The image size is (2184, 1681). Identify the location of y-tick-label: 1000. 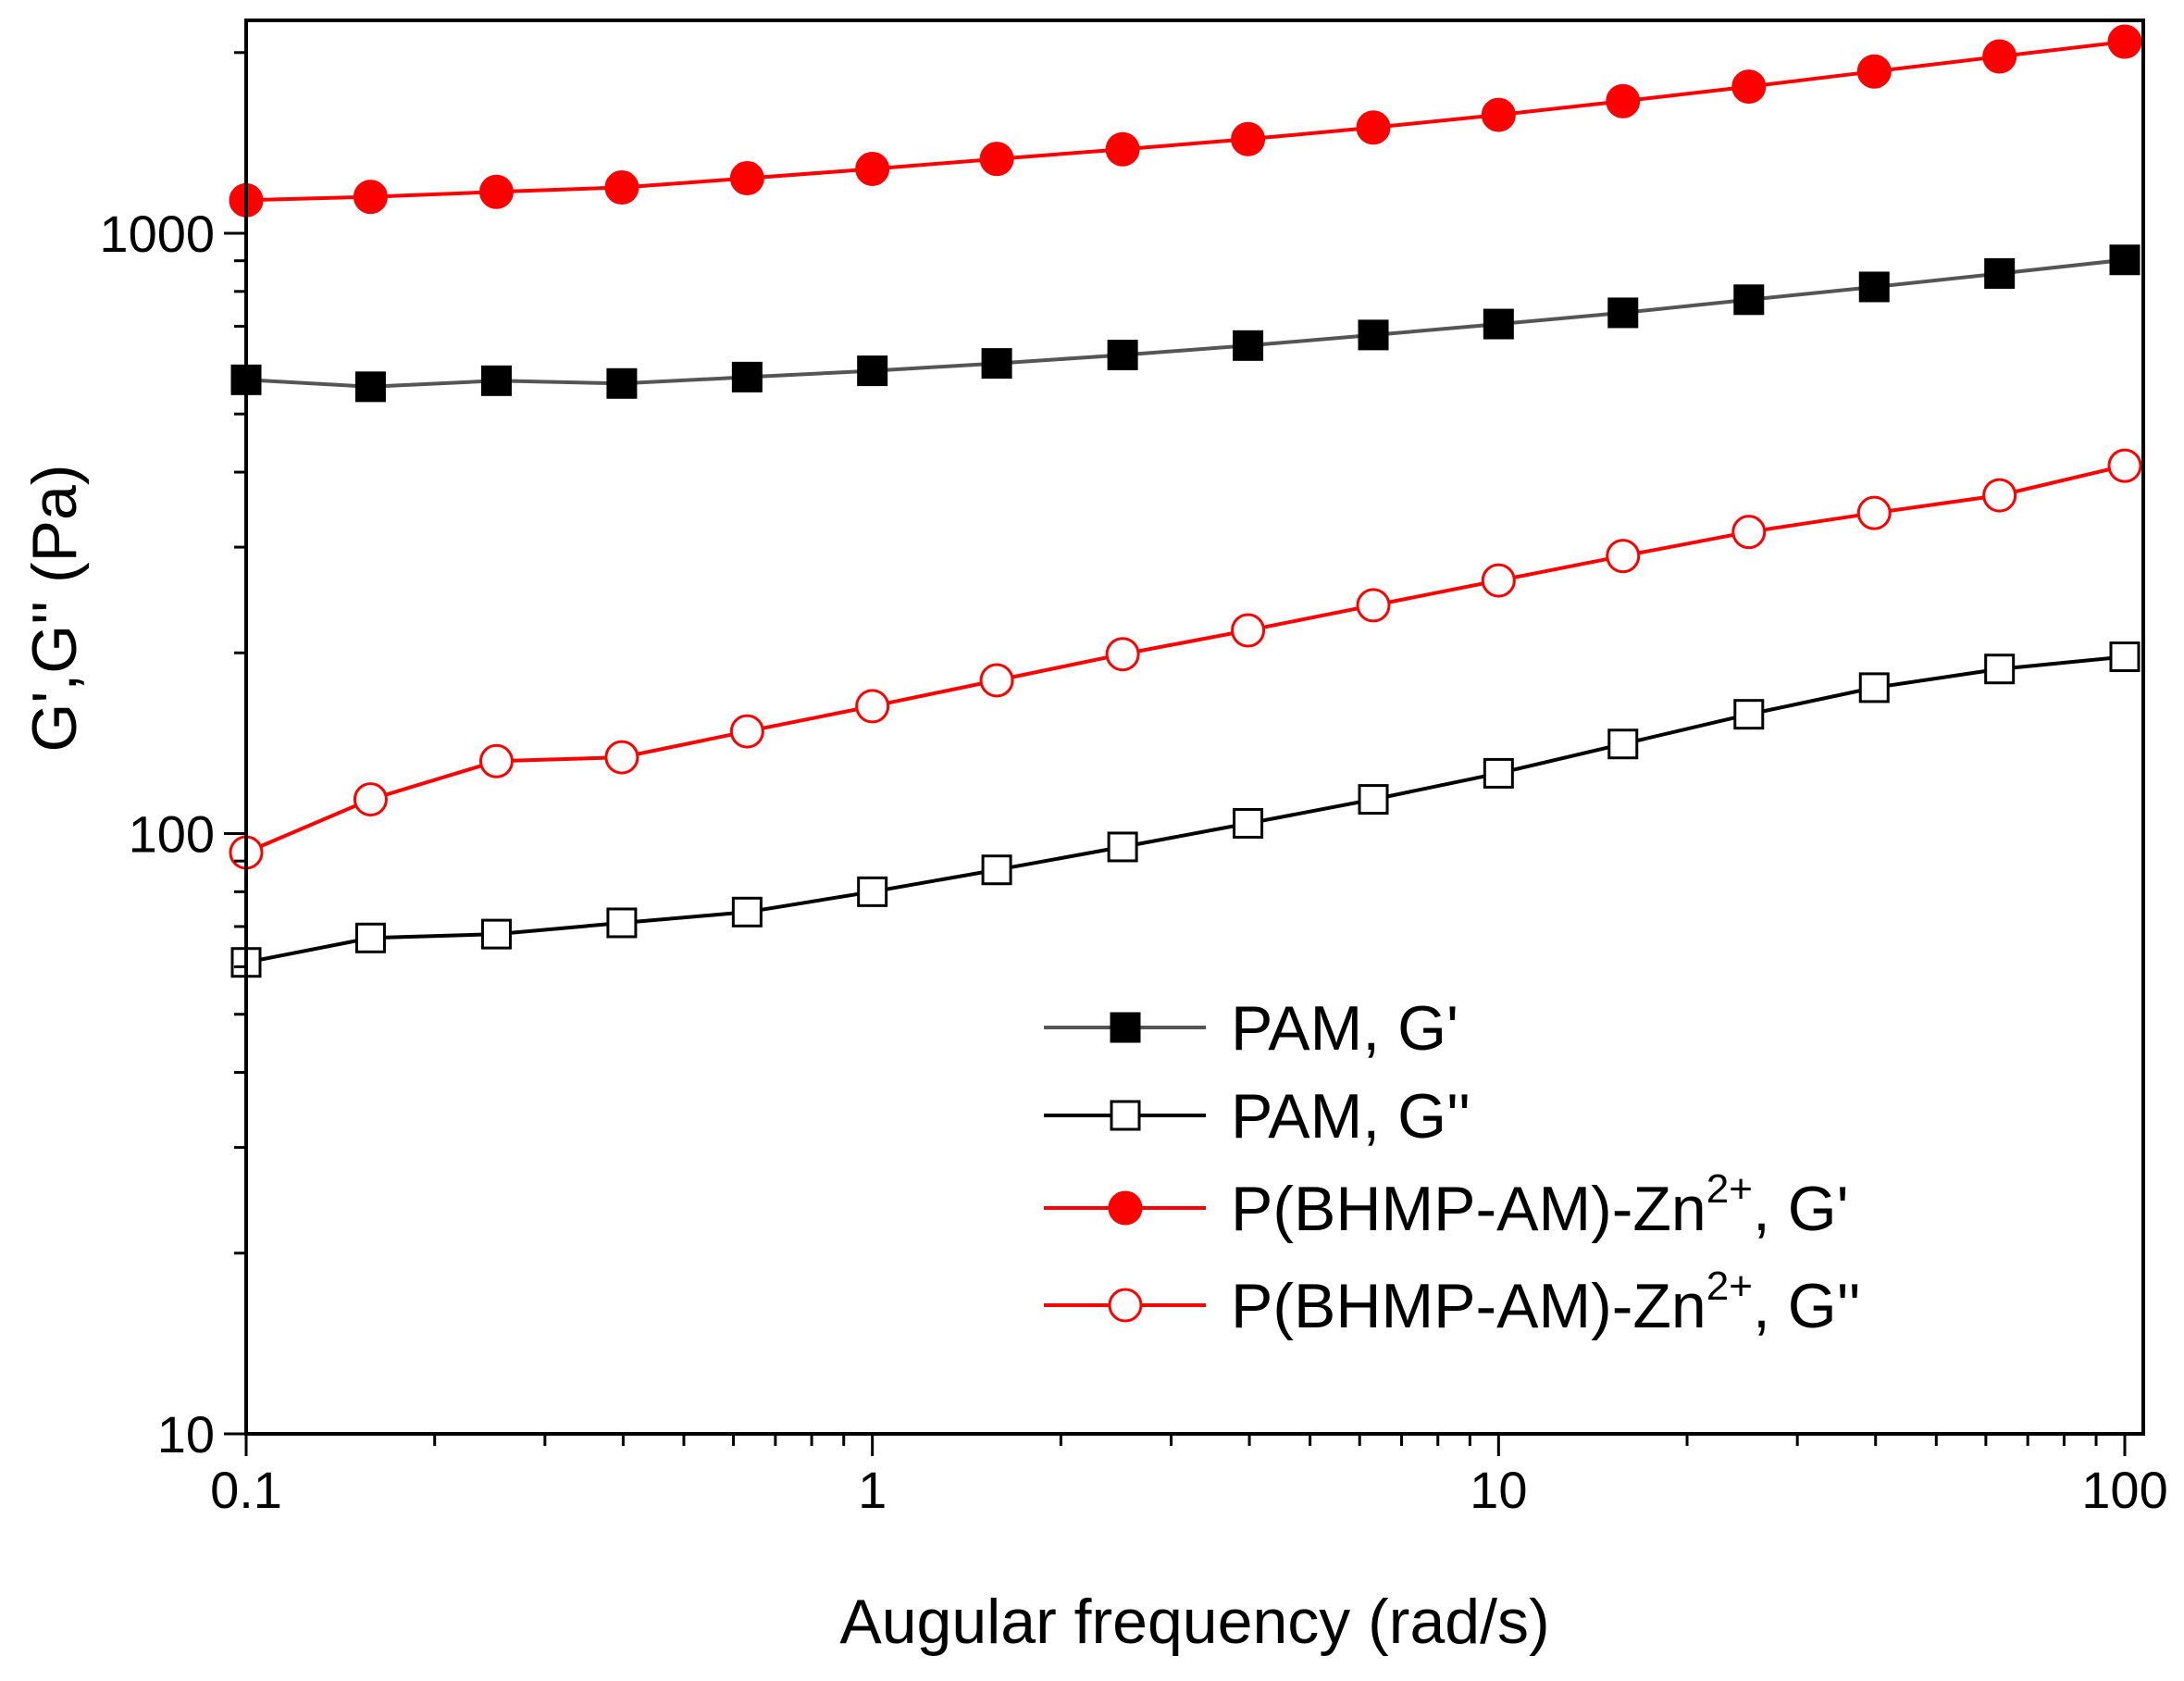
(157, 234).